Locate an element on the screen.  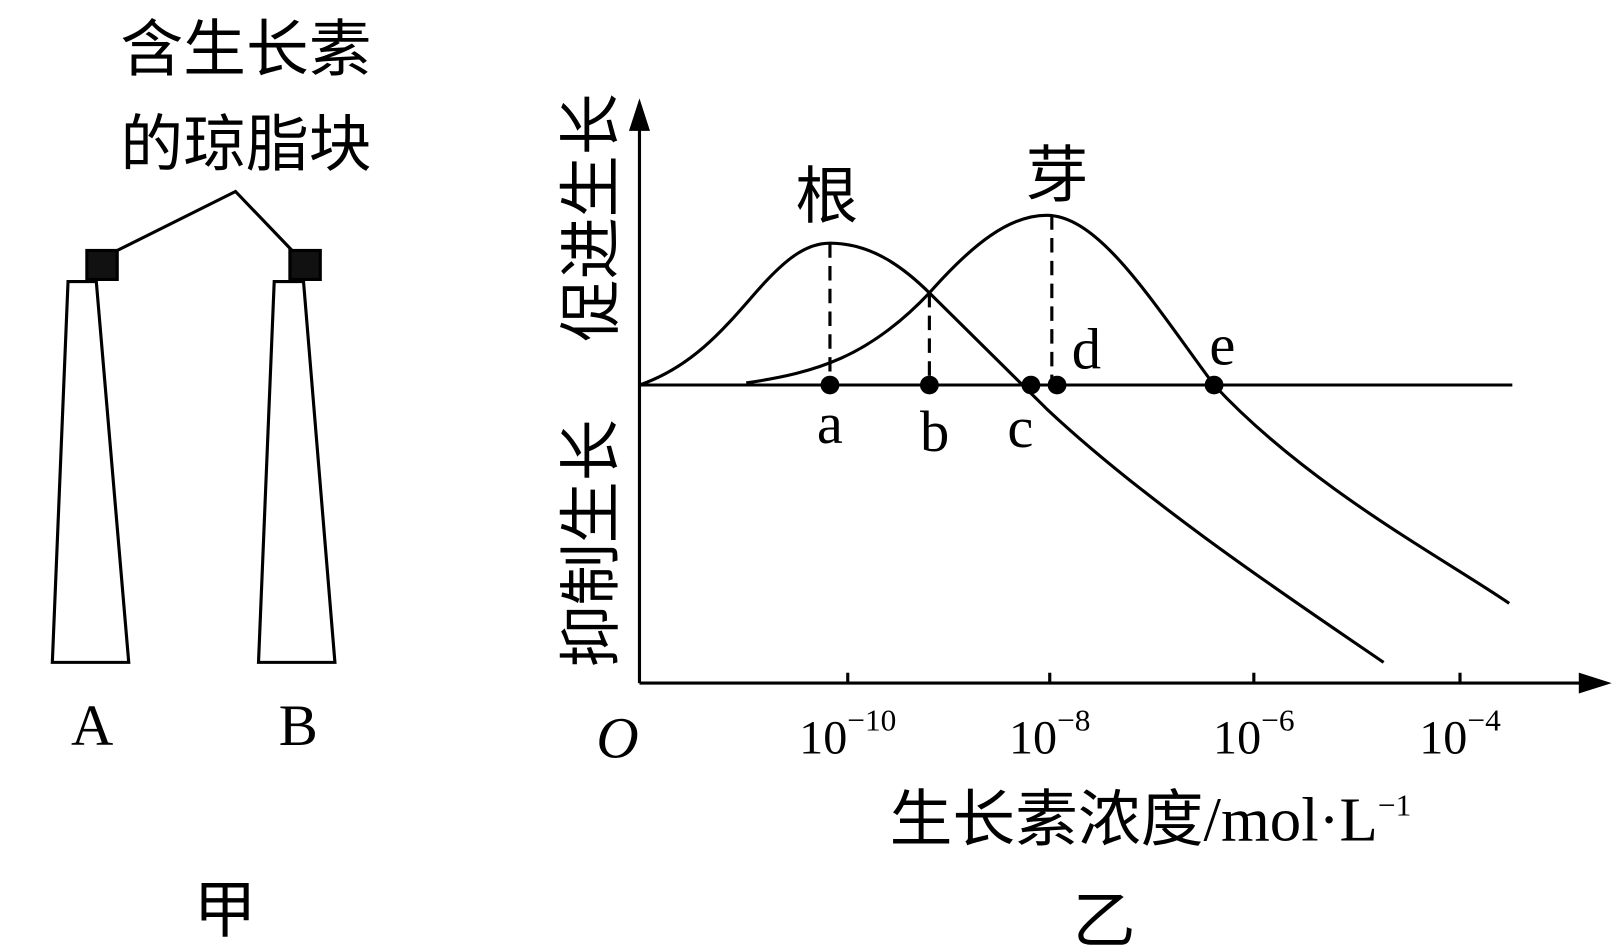
tick-exp: −4 is located at coordinates (1484, 720).